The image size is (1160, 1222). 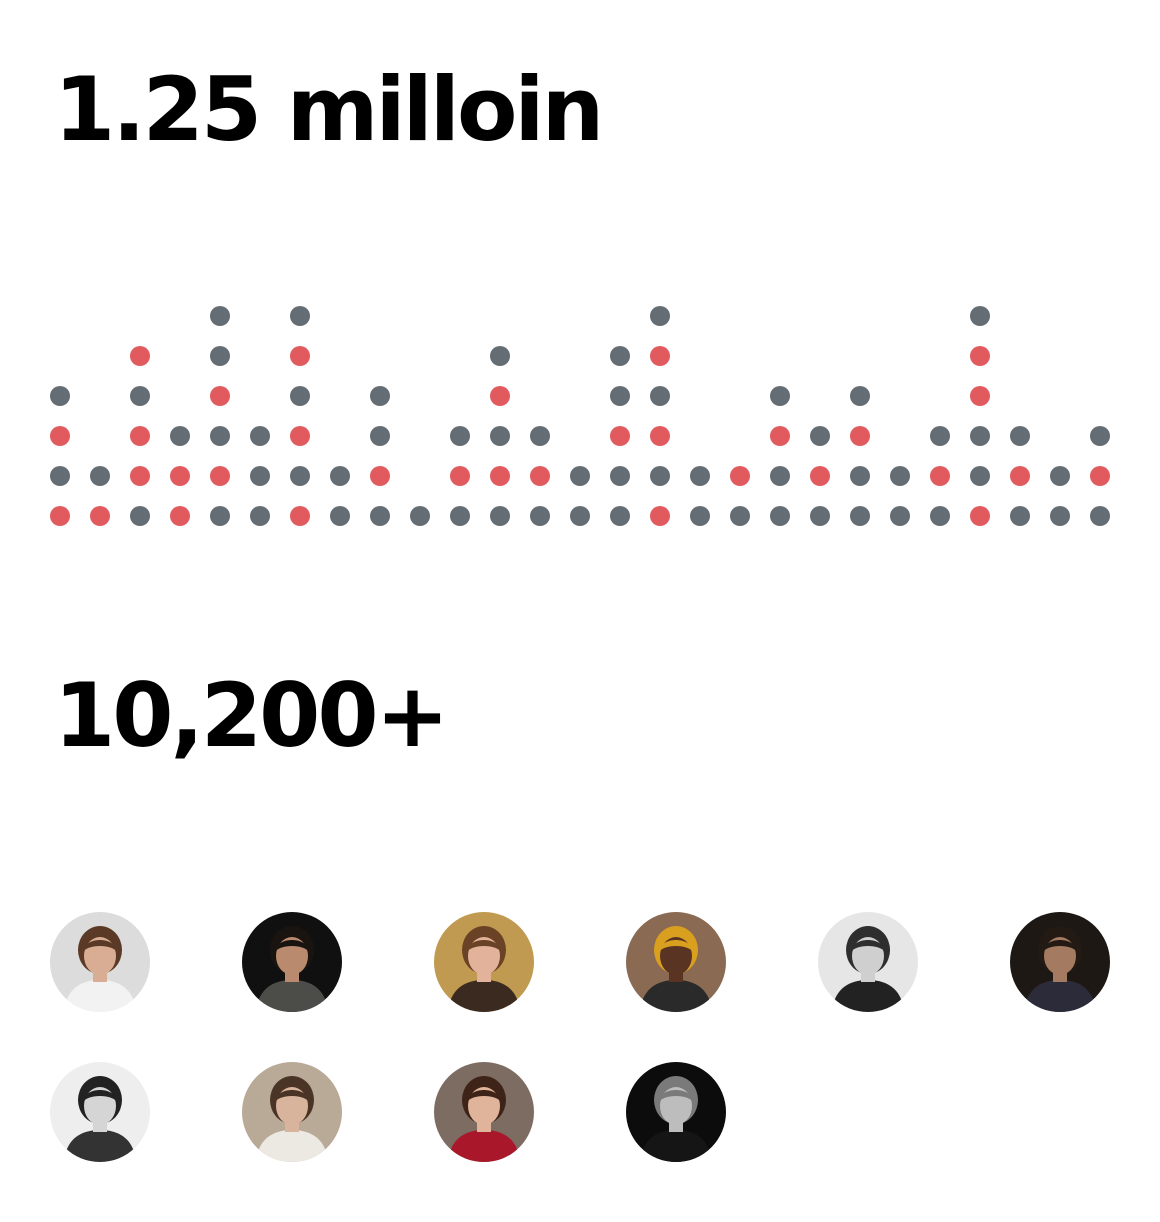 What do you see at coordinates (251, 715) in the screenshot?
I see `users-count: 10,200+` at bounding box center [251, 715].